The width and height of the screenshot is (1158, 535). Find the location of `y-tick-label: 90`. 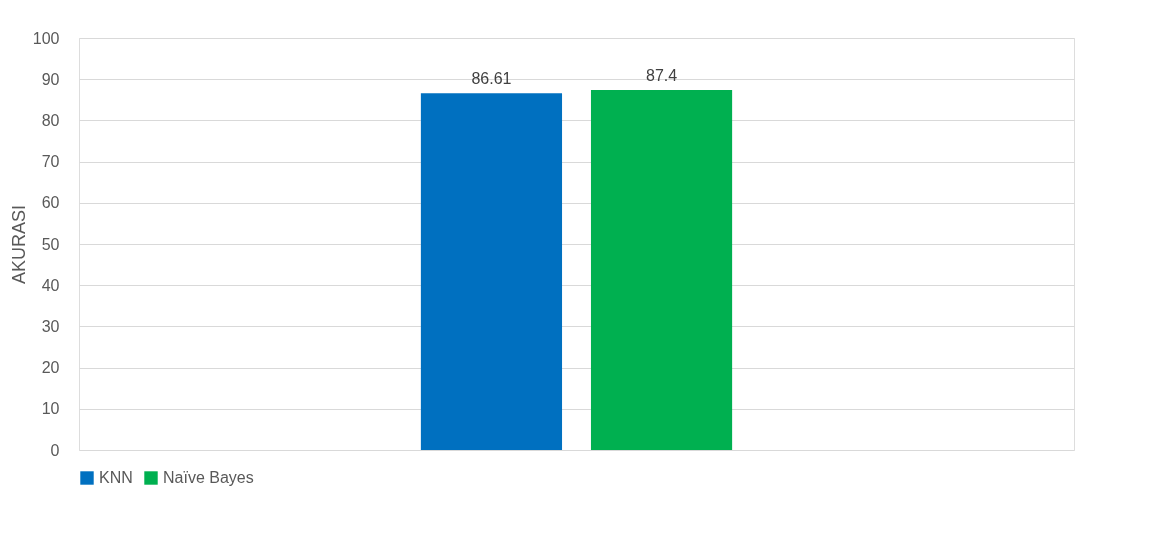

y-tick-label: 90 is located at coordinates (50, 79).